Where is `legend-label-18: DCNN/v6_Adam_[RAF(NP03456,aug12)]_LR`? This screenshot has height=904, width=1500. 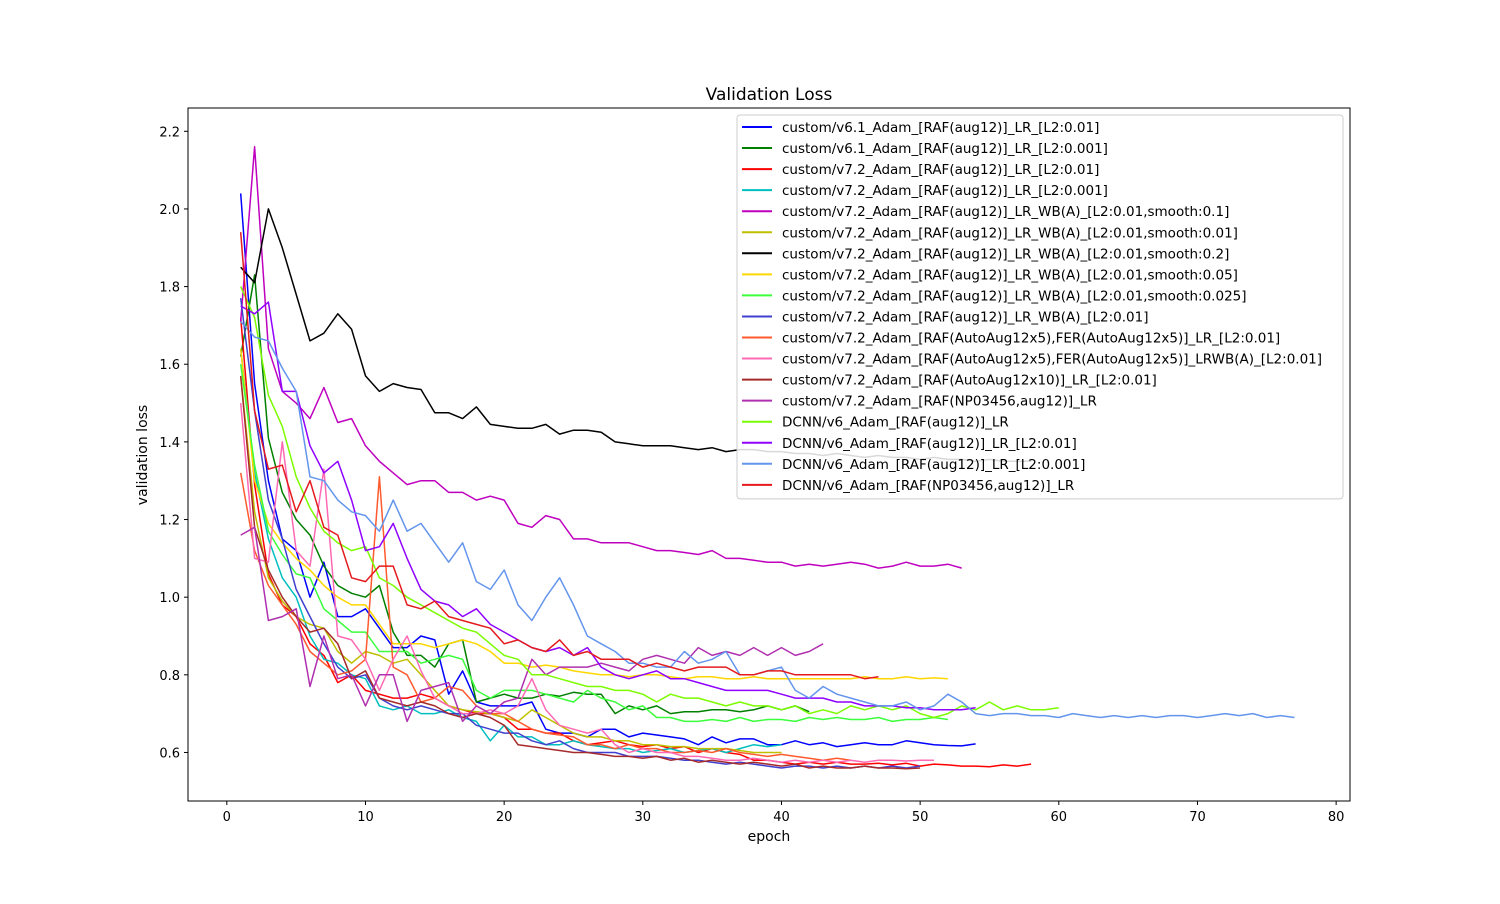 legend-label-18: DCNN/v6_Adam_[RAF(NP03456,aug12)]_LR is located at coordinates (928, 486).